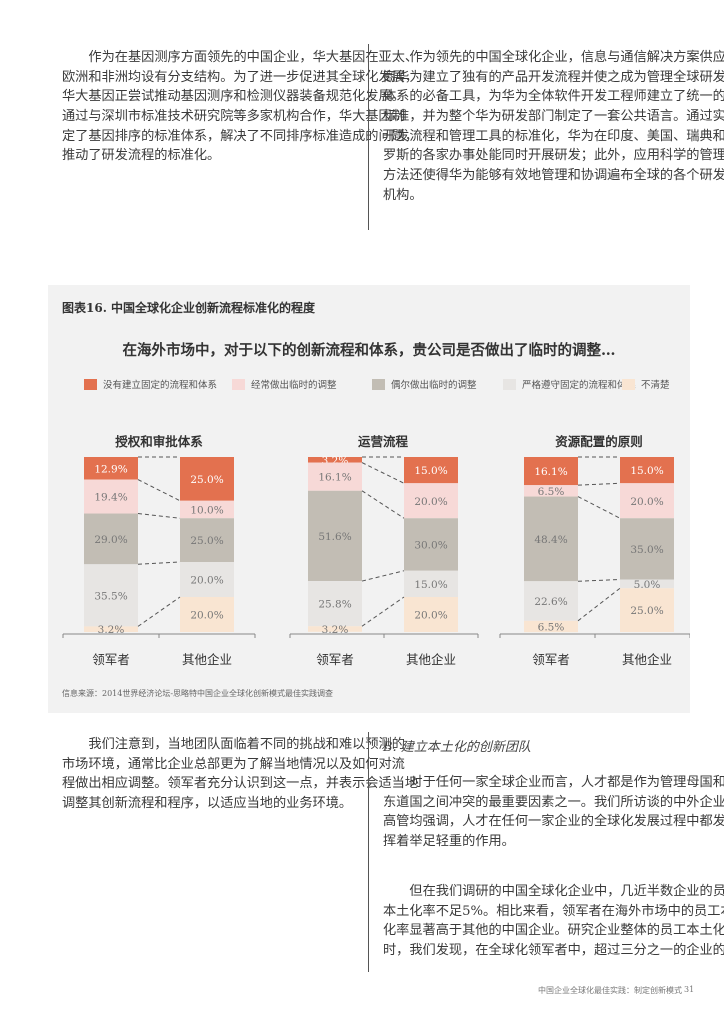 This screenshot has width=724, height=1024. What do you see at coordinates (599, 441) in the screenshot?
I see `group-title: 资源配置的原则` at bounding box center [599, 441].